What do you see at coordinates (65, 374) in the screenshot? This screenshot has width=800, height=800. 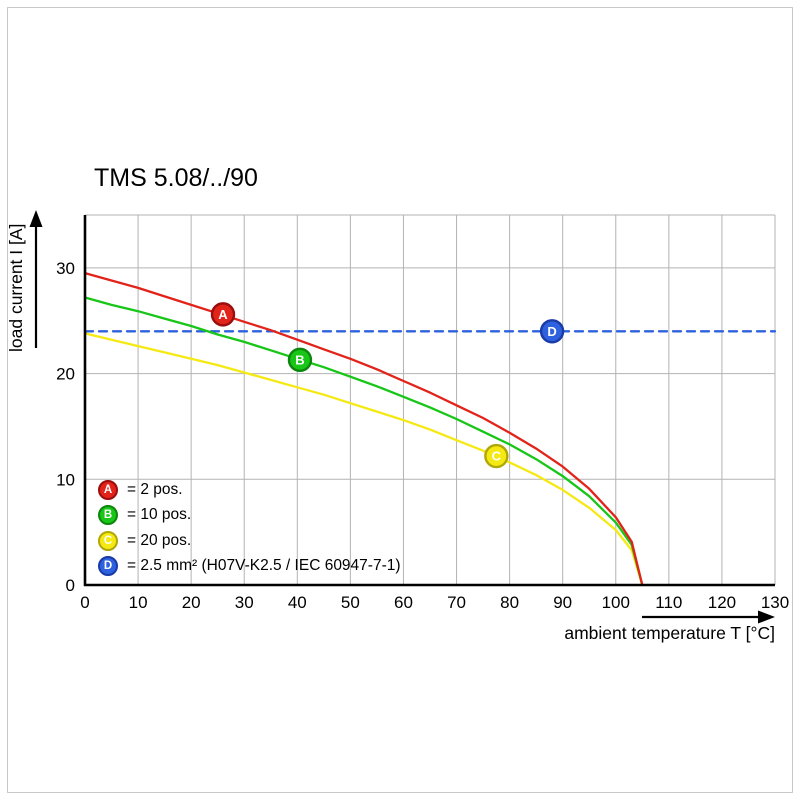 I see `y-tick-label: 20` at bounding box center [65, 374].